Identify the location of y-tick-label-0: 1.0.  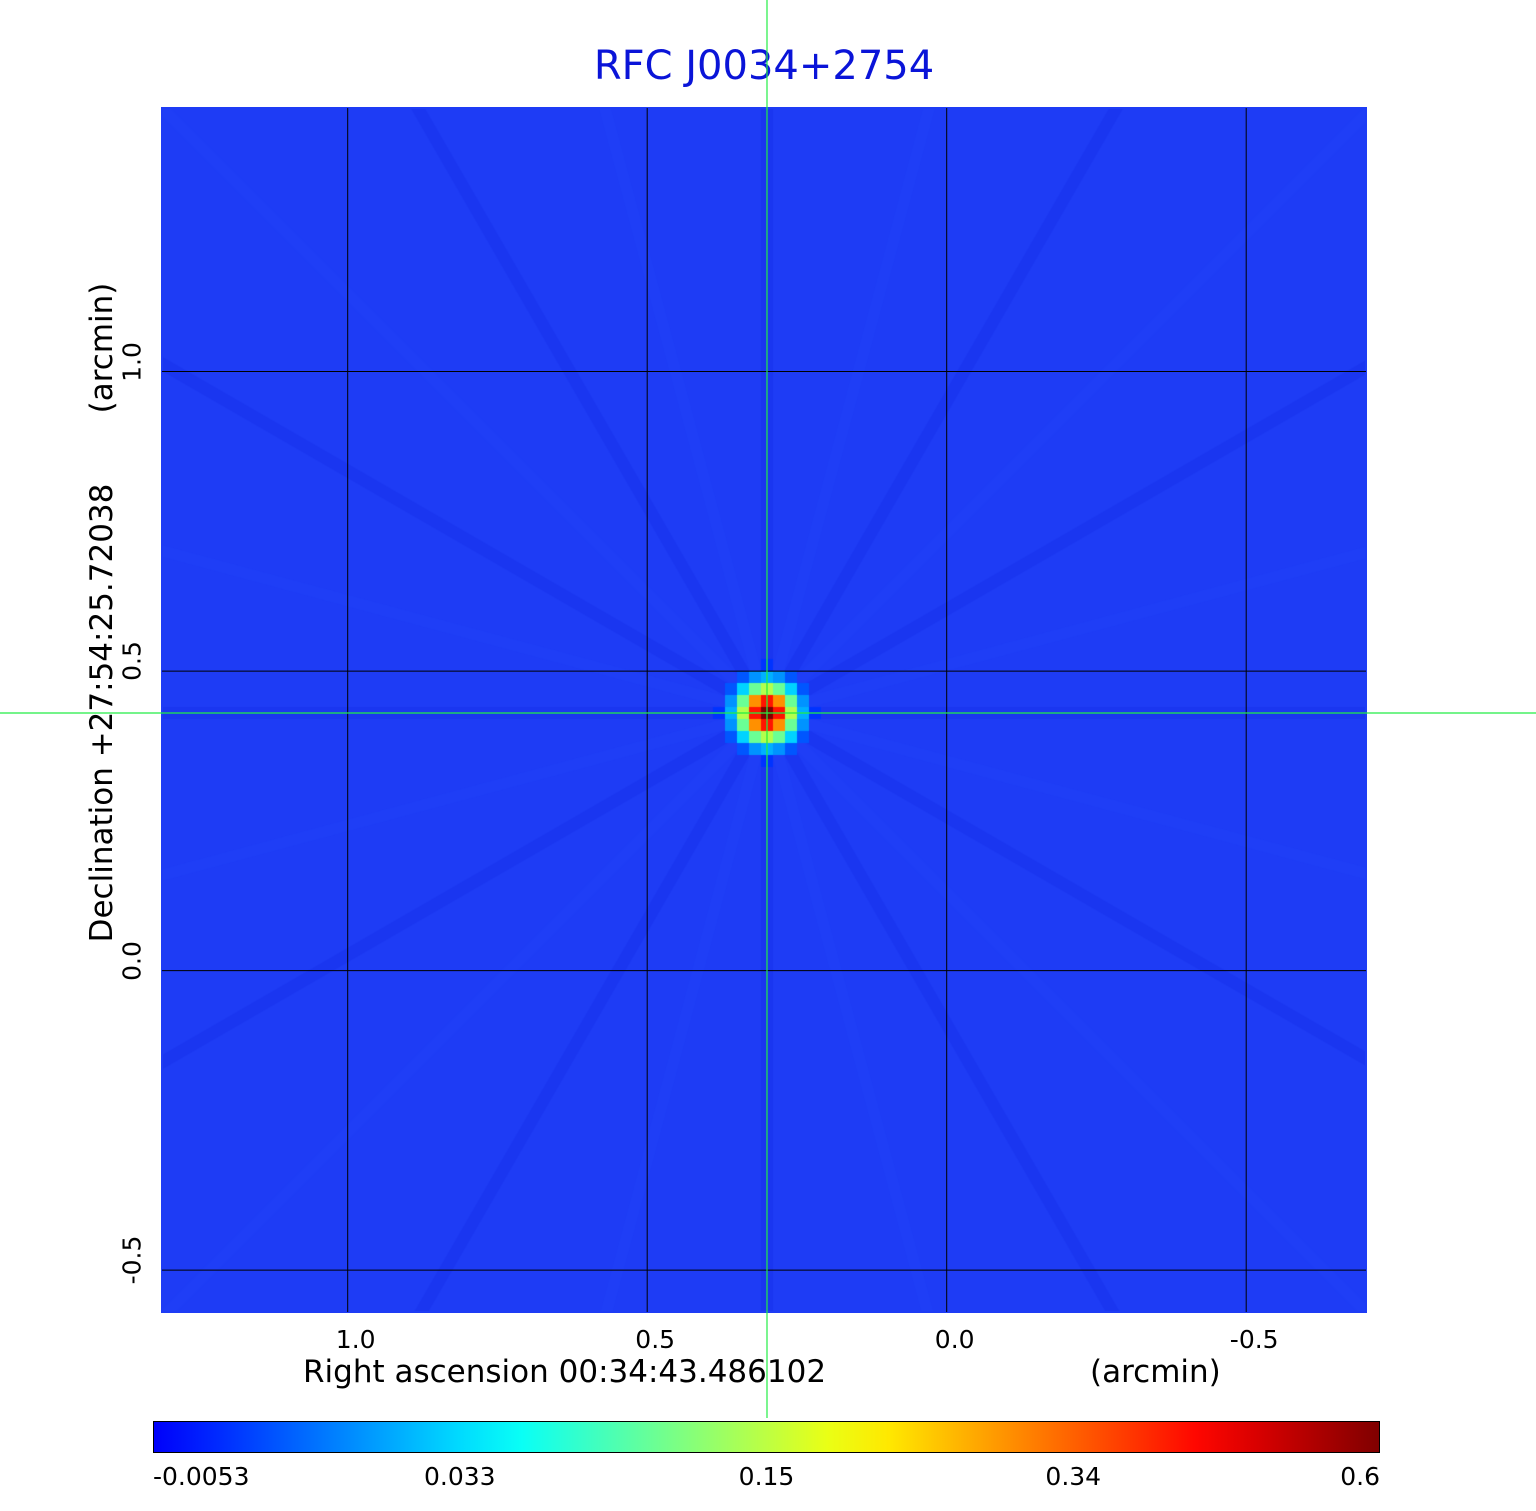
(132, 361).